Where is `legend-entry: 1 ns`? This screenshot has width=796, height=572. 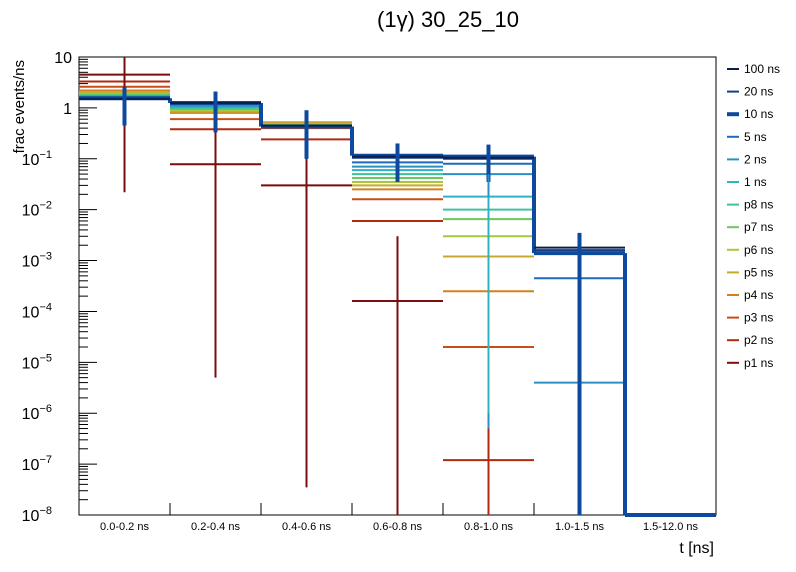
legend-entry: 1 ns is located at coordinates (747, 182).